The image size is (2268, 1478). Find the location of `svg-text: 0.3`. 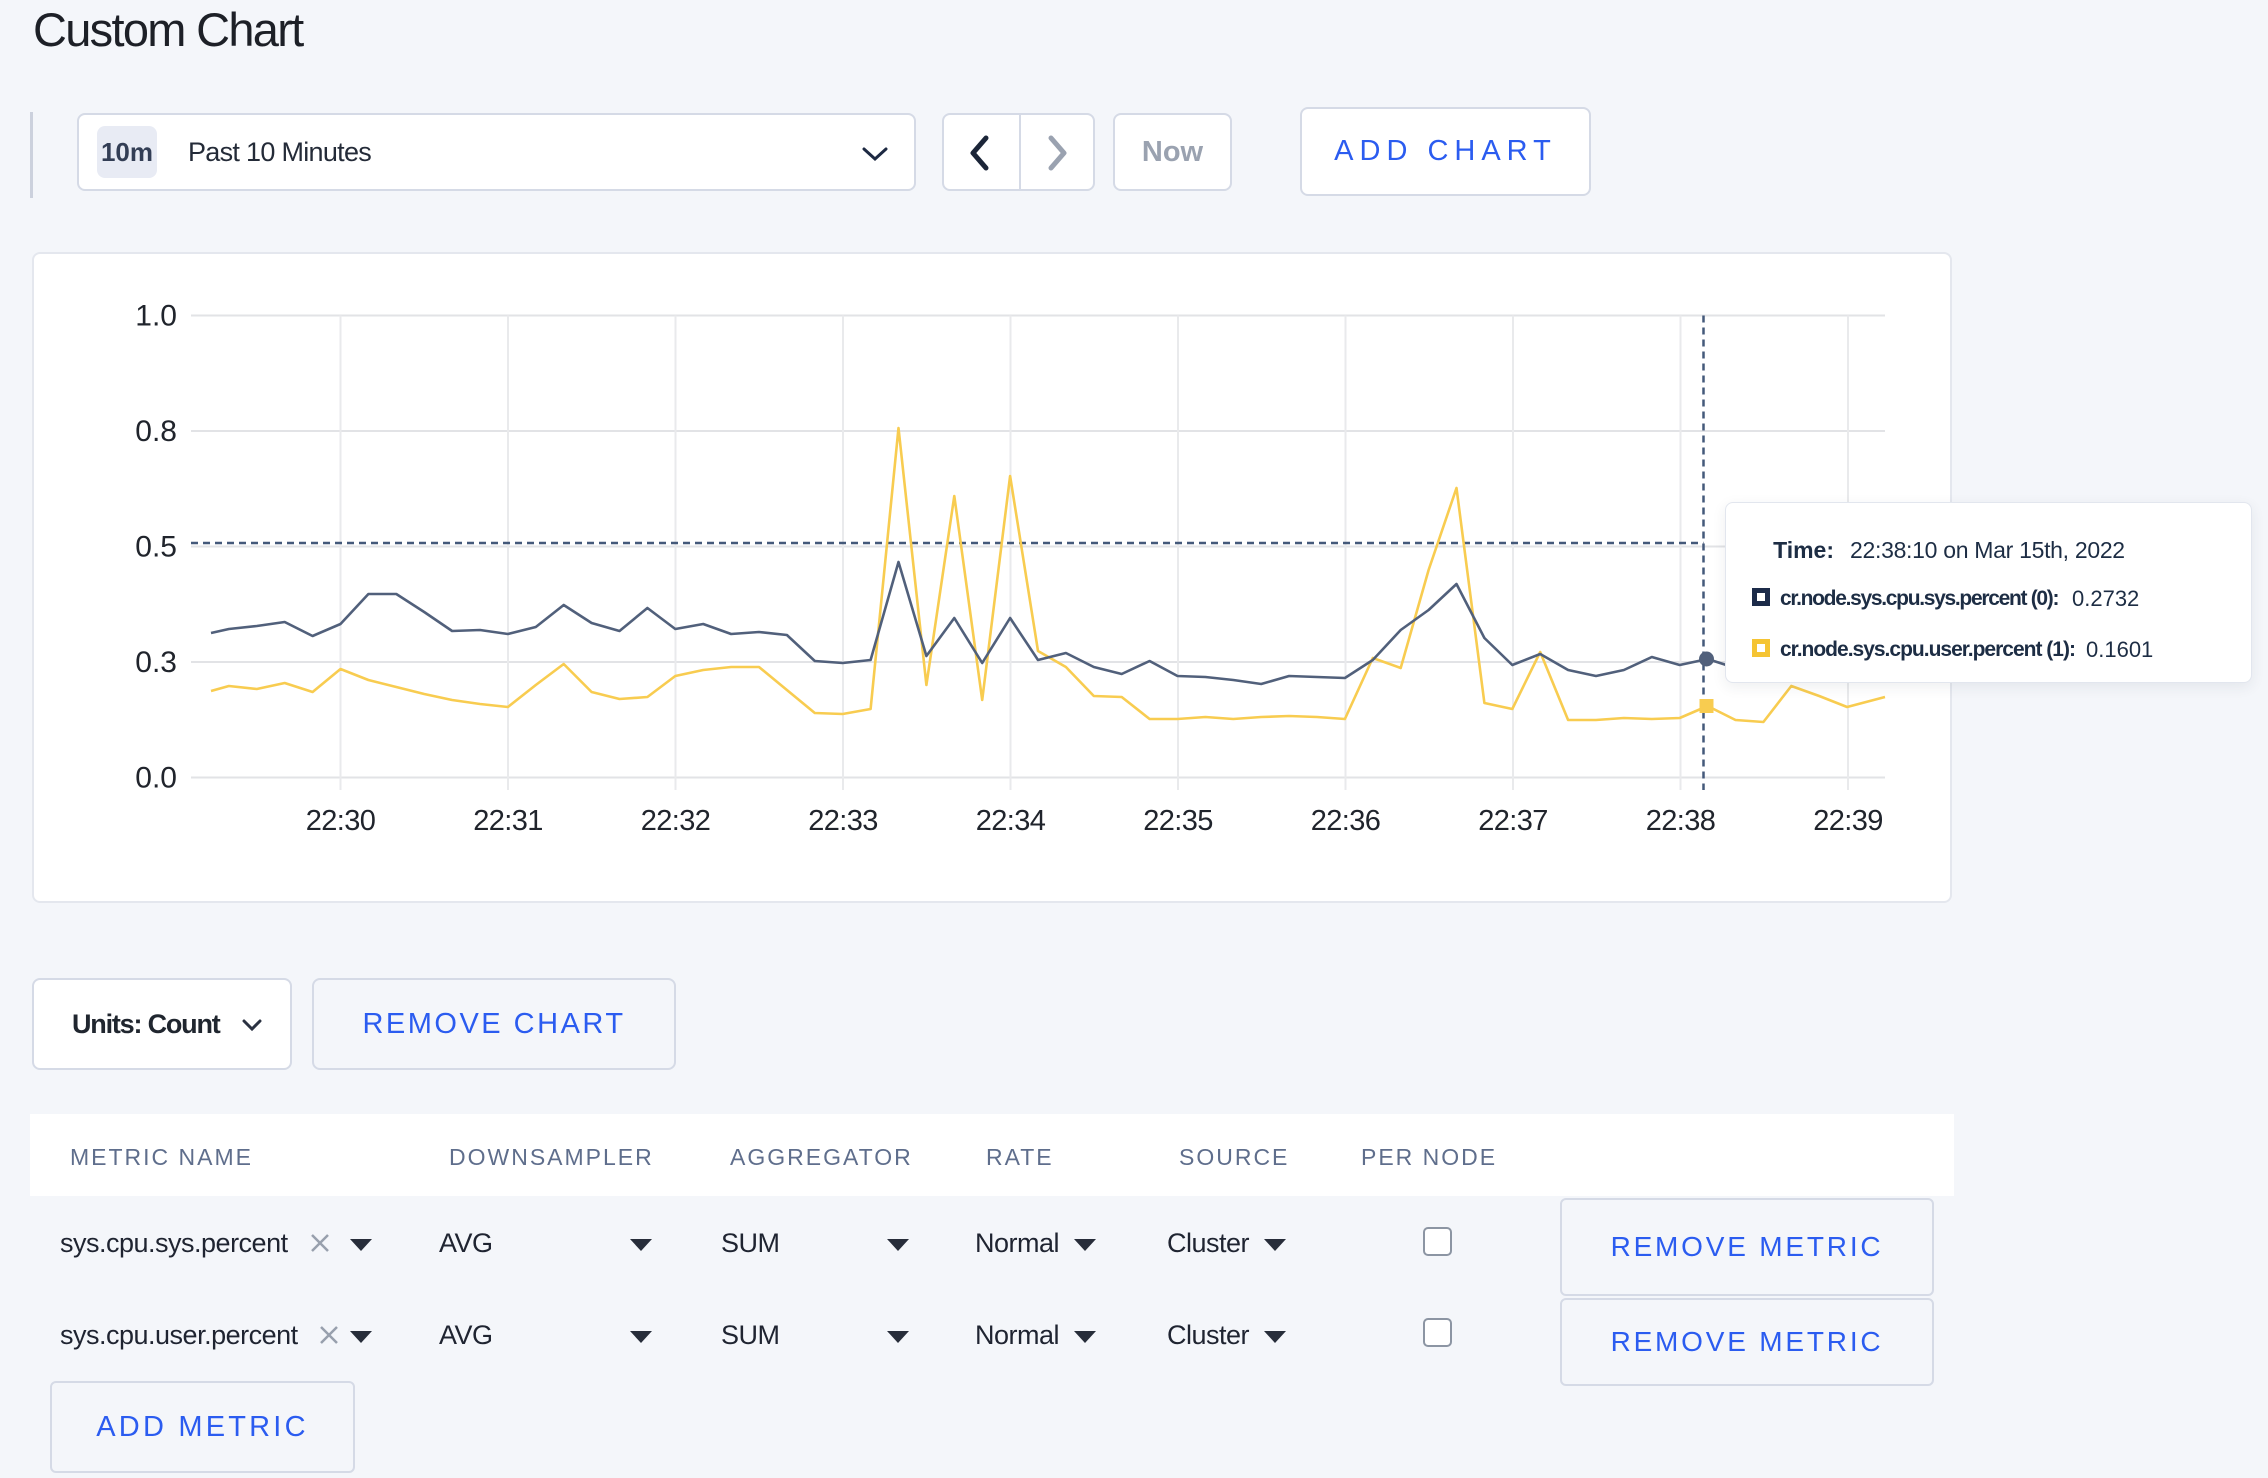

svg-text: 0.3 is located at coordinates (156, 662).